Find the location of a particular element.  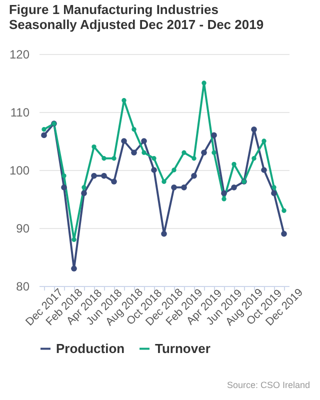

chart-title: Figure 1 Manufacturing Industries Seasonally Adjusted Dec 2017 - Dec 2019 is located at coordinates (136, 17).